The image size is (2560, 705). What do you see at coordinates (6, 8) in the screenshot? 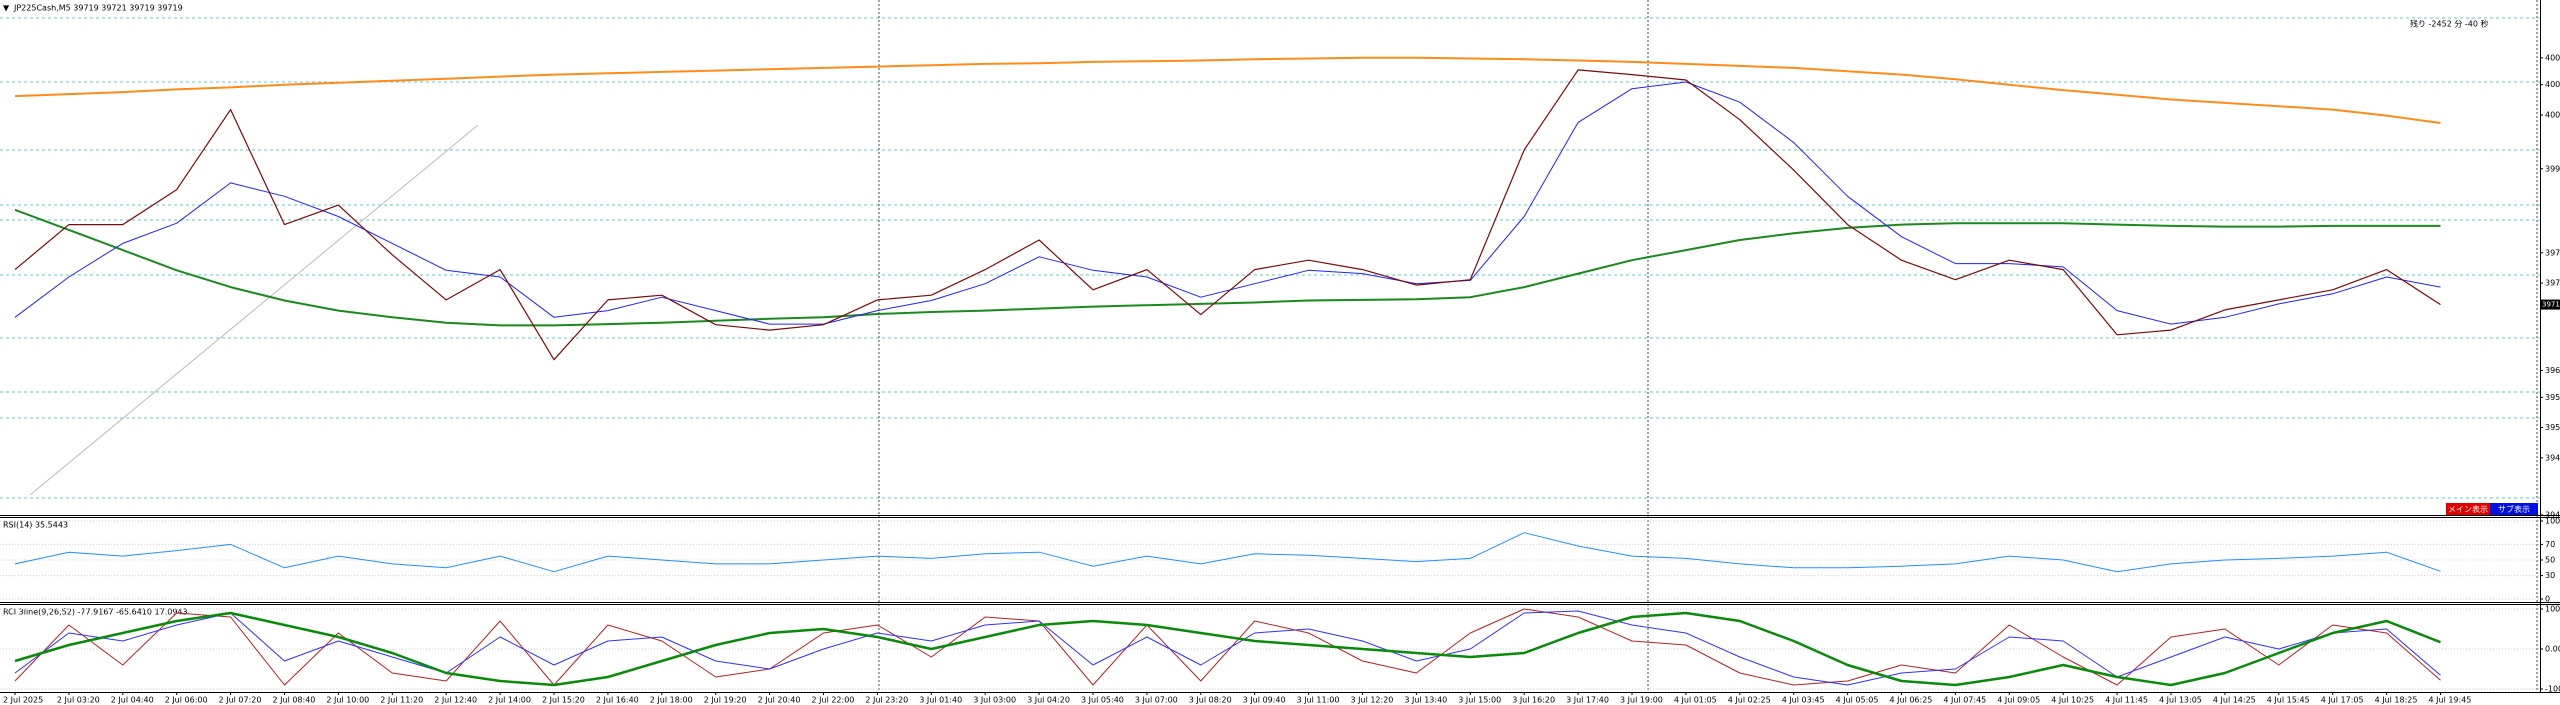
I see `menu-icon: ▼` at bounding box center [6, 8].